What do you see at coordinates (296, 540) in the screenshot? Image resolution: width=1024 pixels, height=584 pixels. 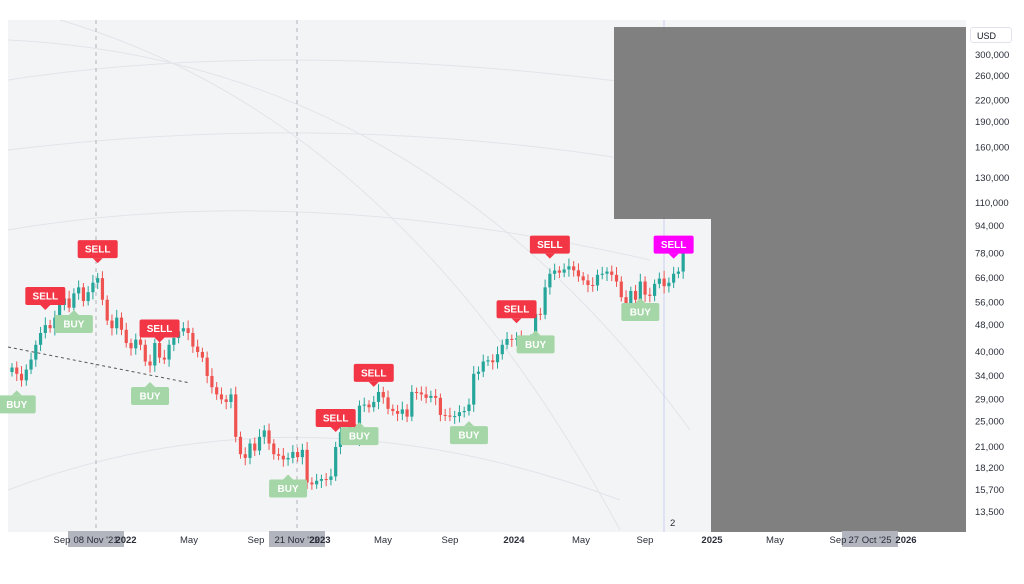 I see `date-label: 21 Nov '22` at bounding box center [296, 540].